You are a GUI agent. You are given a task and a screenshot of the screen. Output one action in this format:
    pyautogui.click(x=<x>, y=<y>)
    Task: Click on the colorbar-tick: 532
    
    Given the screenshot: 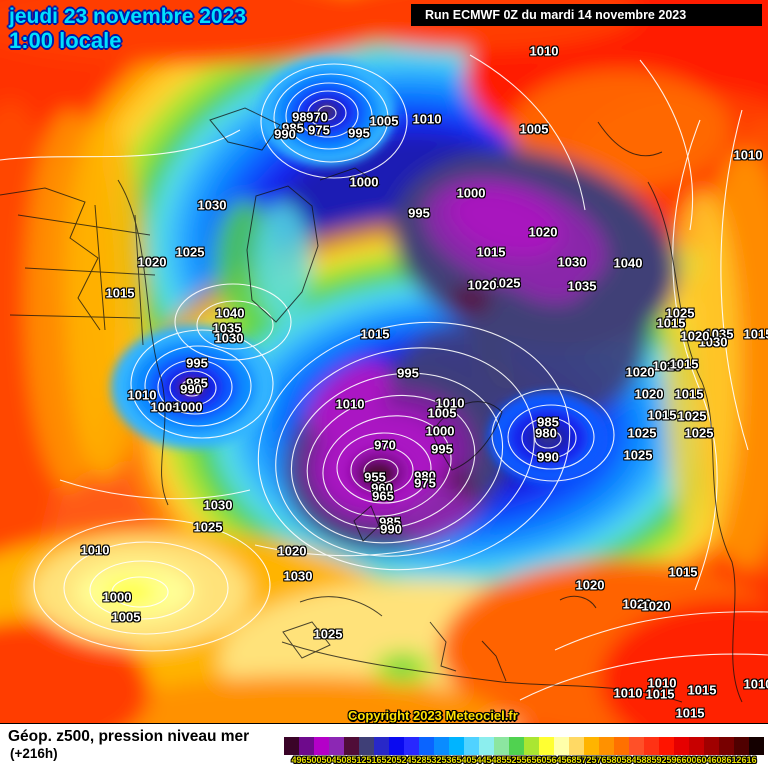 What is the action you would take?
    pyautogui.click(x=434, y=760)
    